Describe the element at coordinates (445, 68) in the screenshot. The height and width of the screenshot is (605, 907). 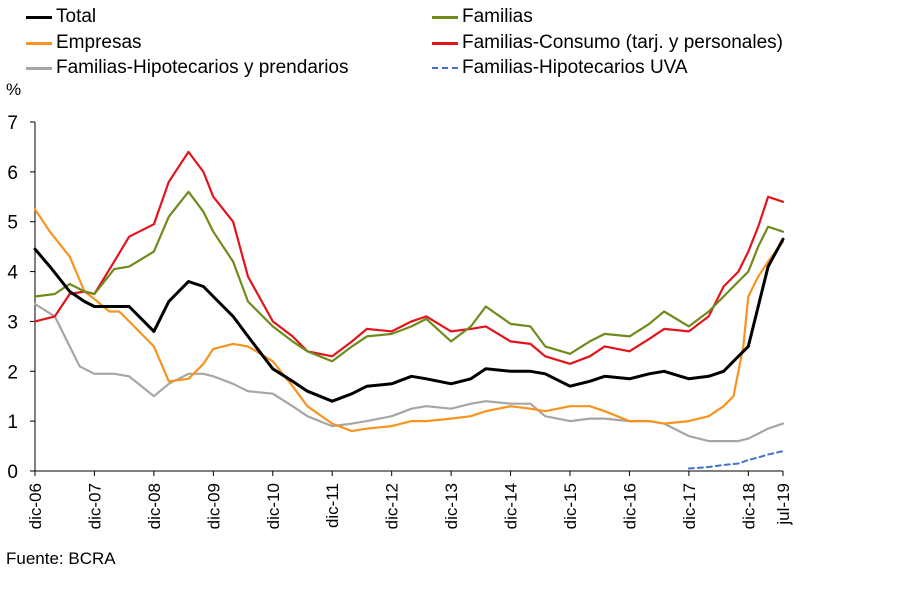
I see `legend-swatch-uva` at that location.